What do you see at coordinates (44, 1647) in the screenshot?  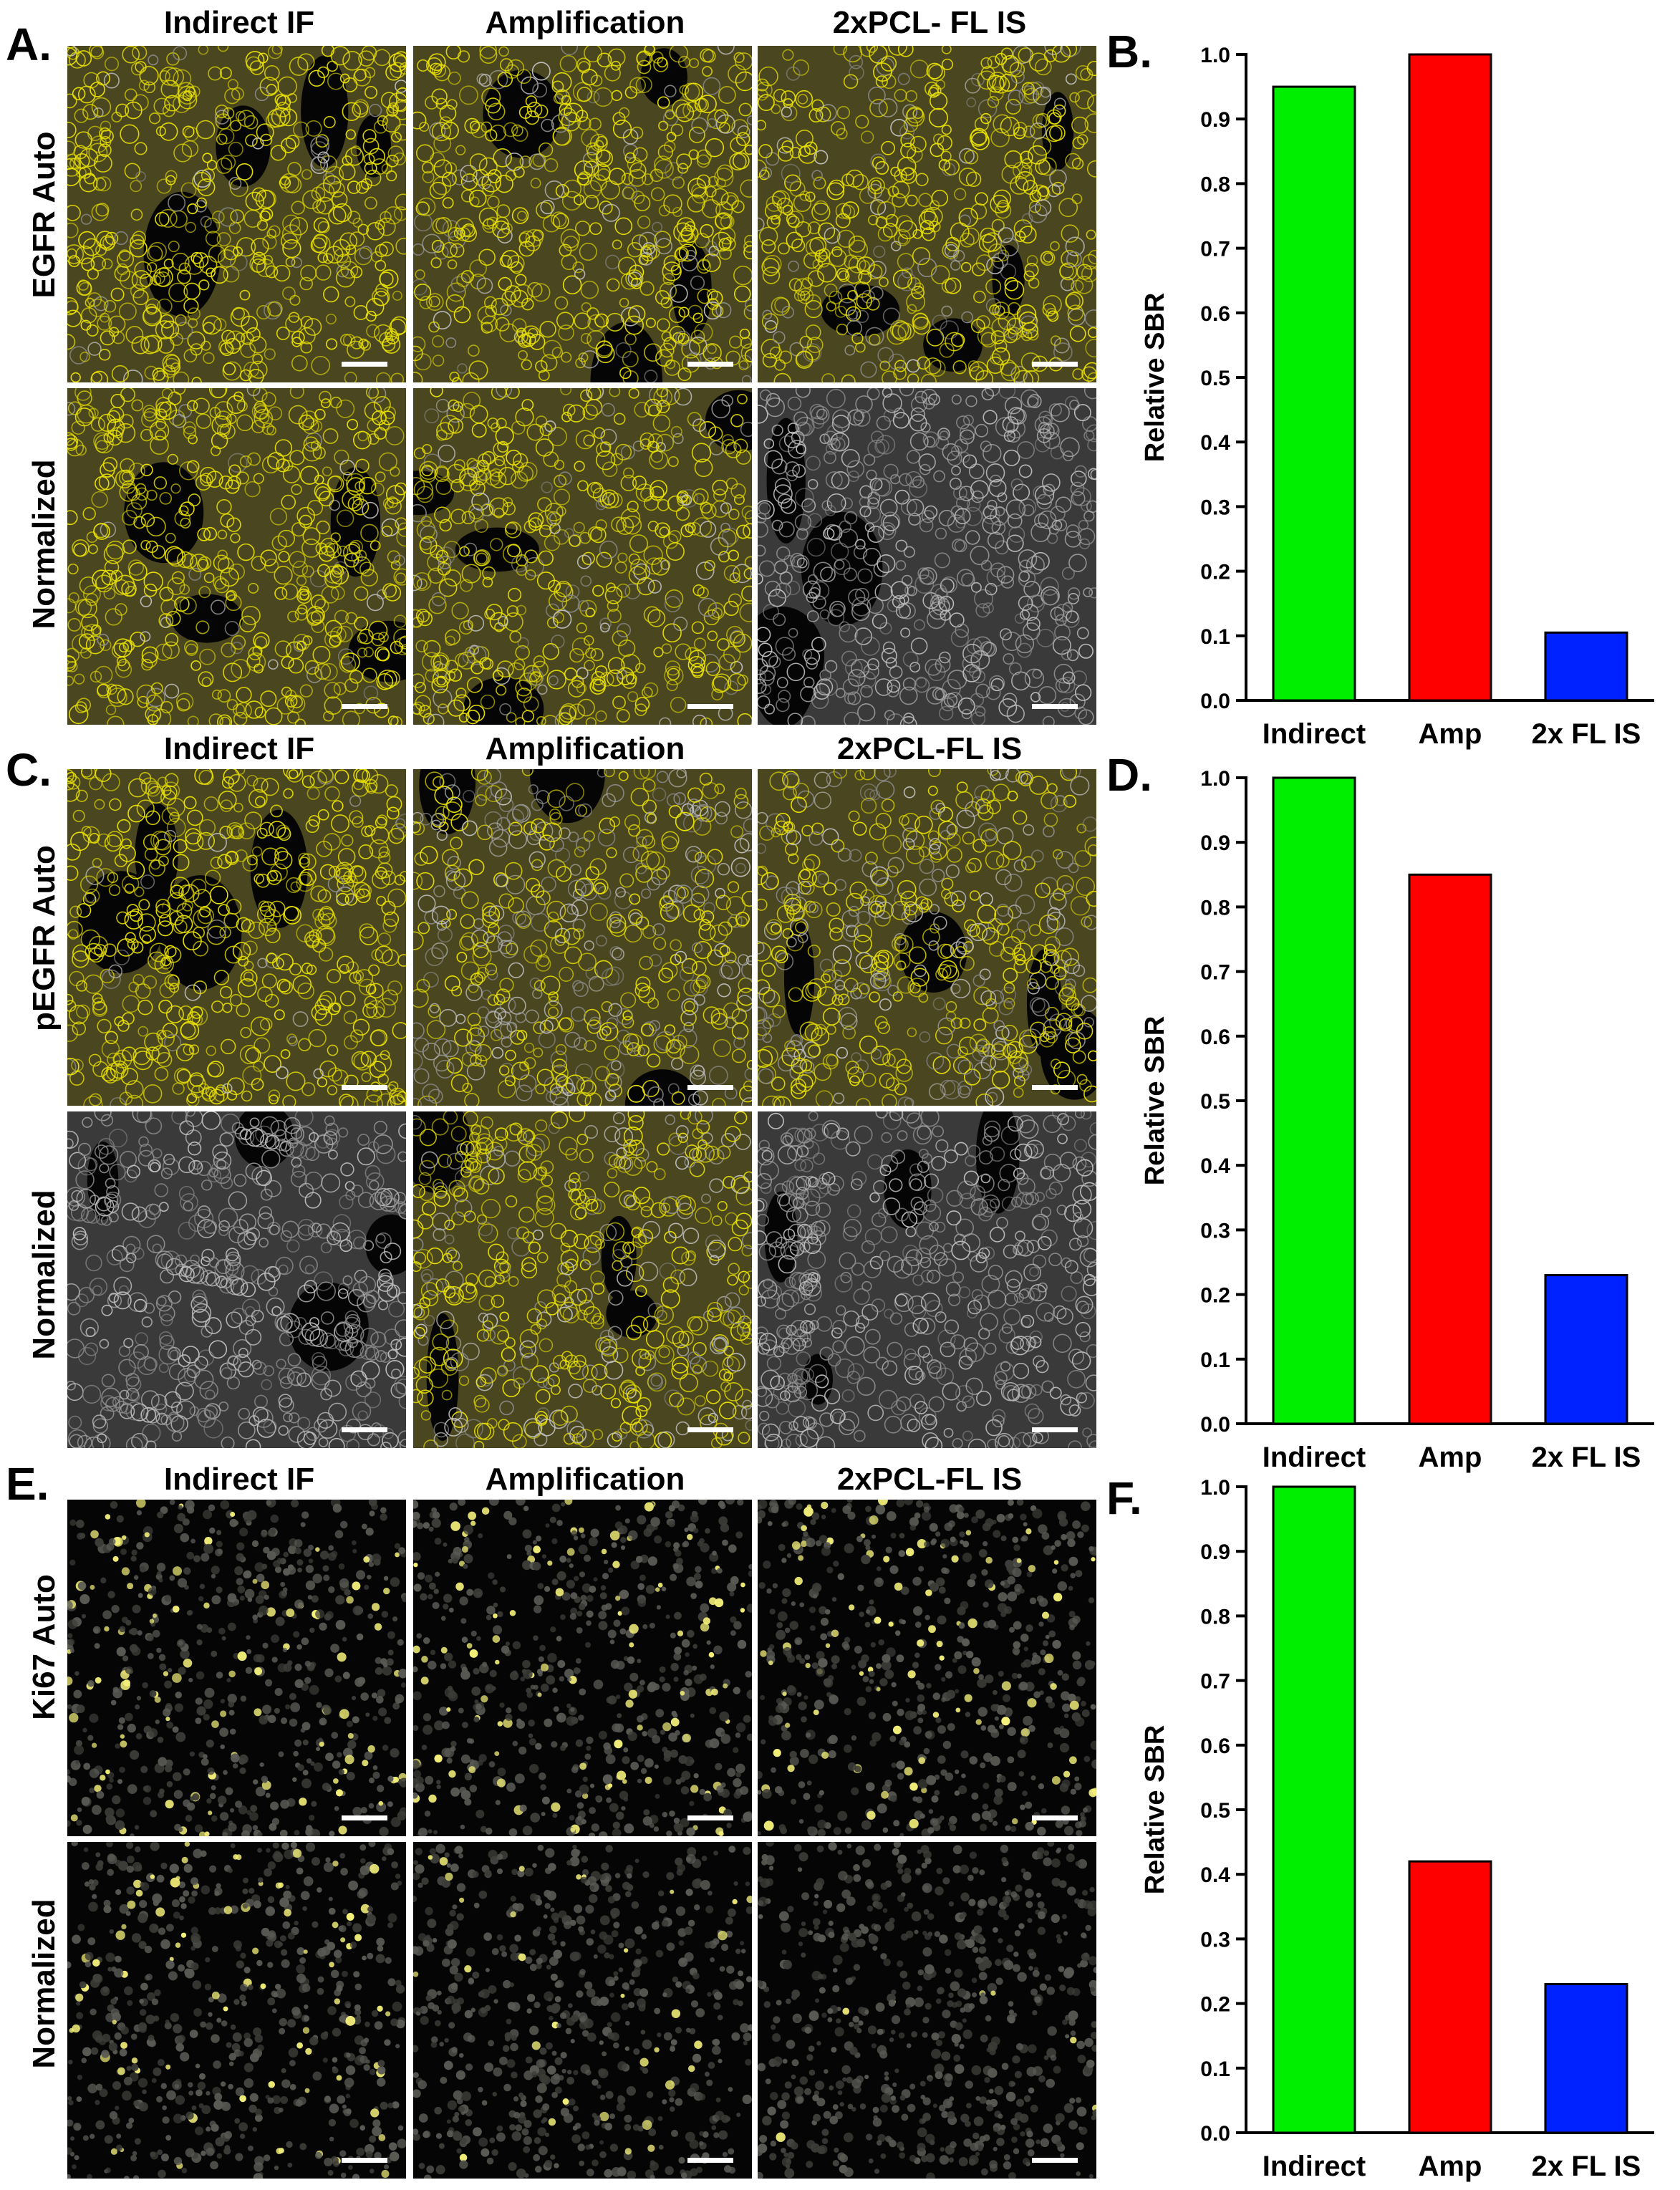 I see `row-label-e-1: Ki67 Auto` at bounding box center [44, 1647].